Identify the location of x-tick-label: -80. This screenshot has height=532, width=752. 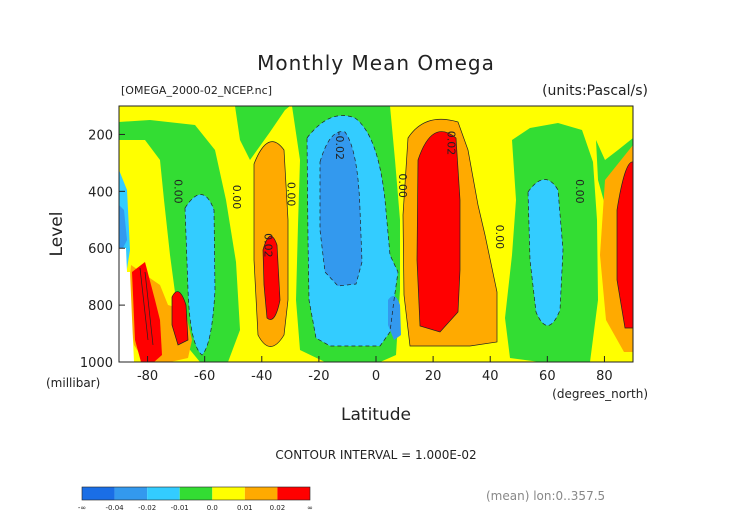
(147, 376).